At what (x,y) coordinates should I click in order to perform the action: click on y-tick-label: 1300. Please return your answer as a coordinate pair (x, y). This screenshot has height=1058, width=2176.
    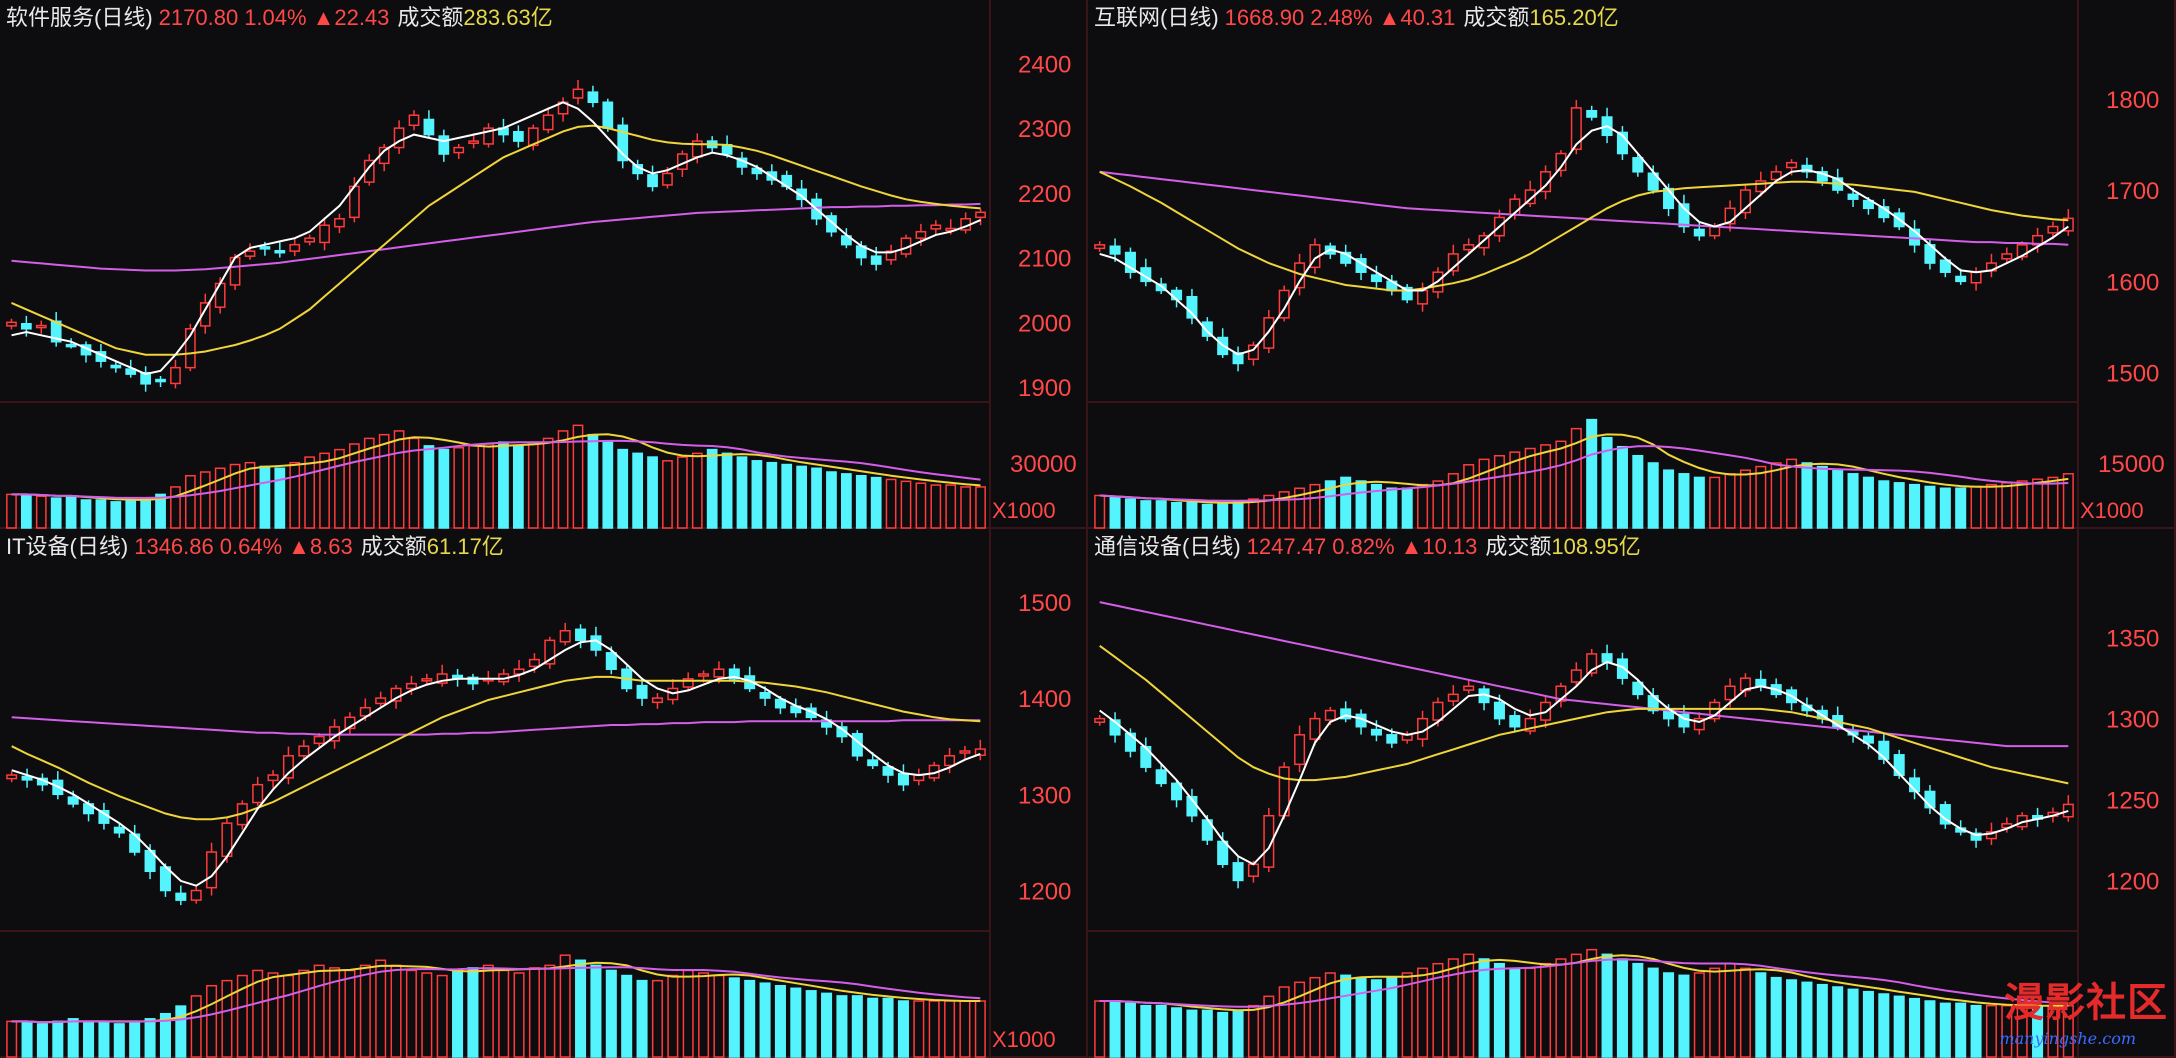
    Looking at the image, I should click on (1044, 795).